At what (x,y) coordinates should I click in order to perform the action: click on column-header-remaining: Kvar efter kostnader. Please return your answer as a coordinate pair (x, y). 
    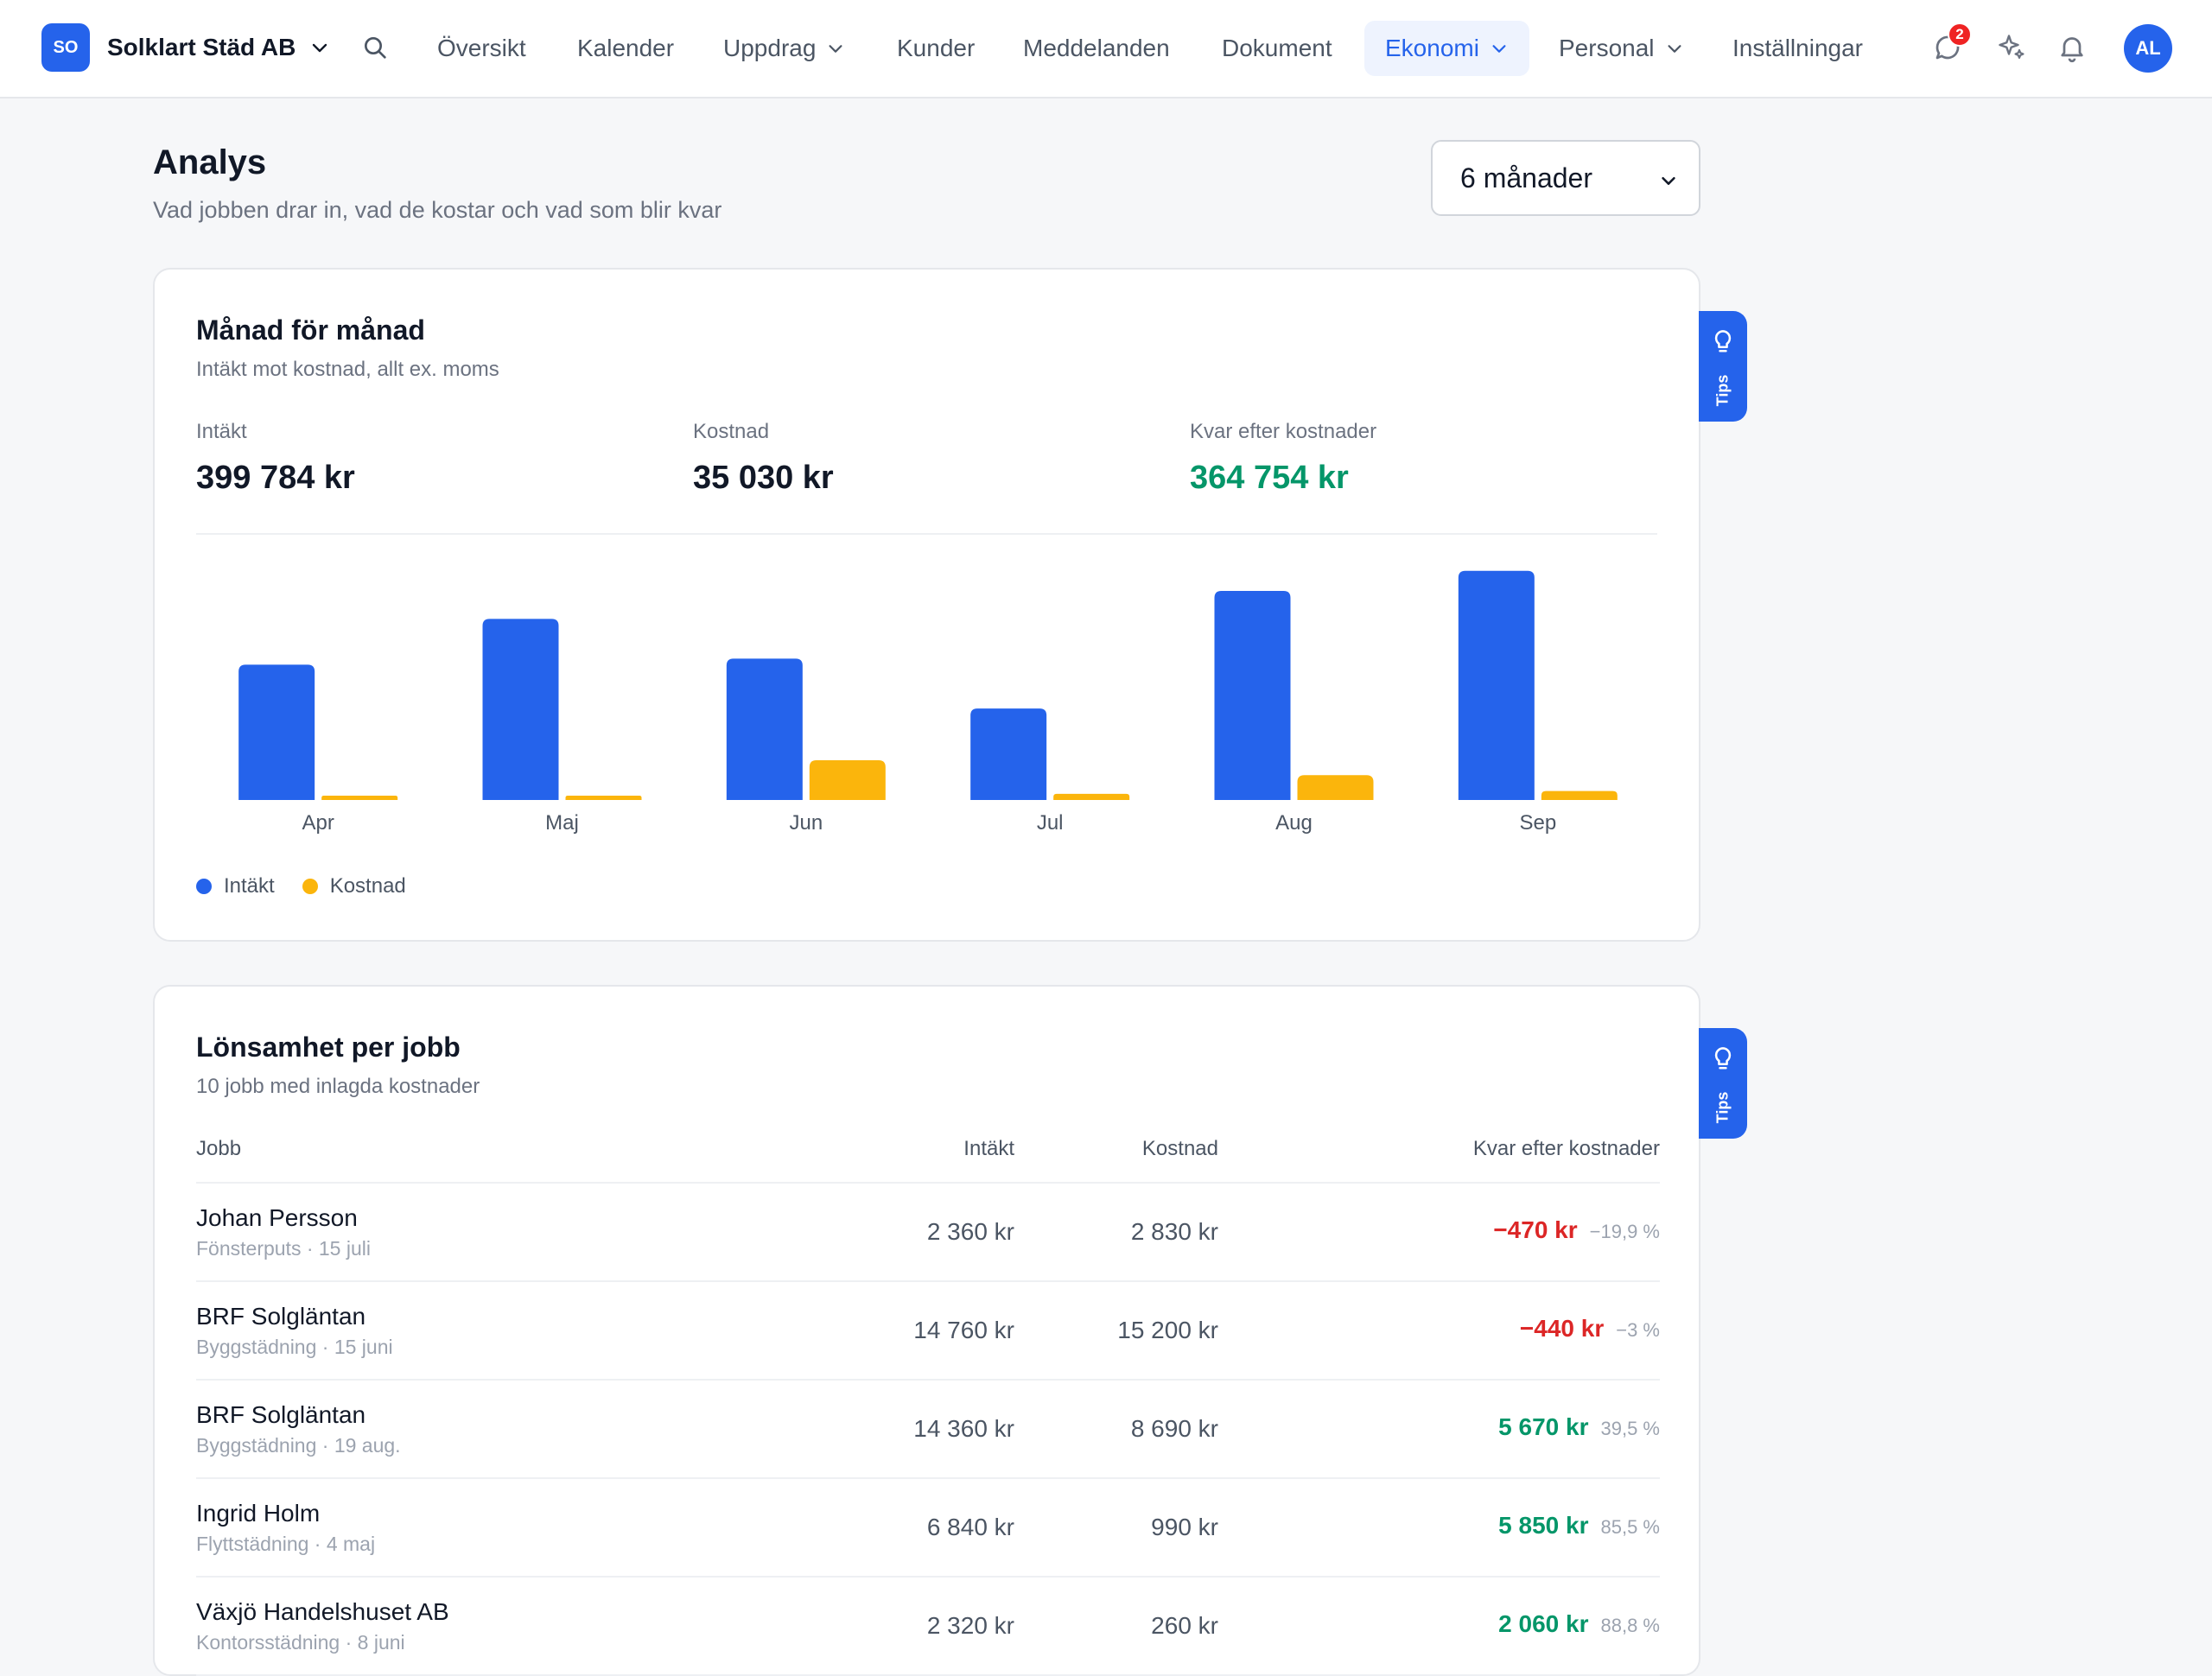
    Looking at the image, I should click on (1566, 1148).